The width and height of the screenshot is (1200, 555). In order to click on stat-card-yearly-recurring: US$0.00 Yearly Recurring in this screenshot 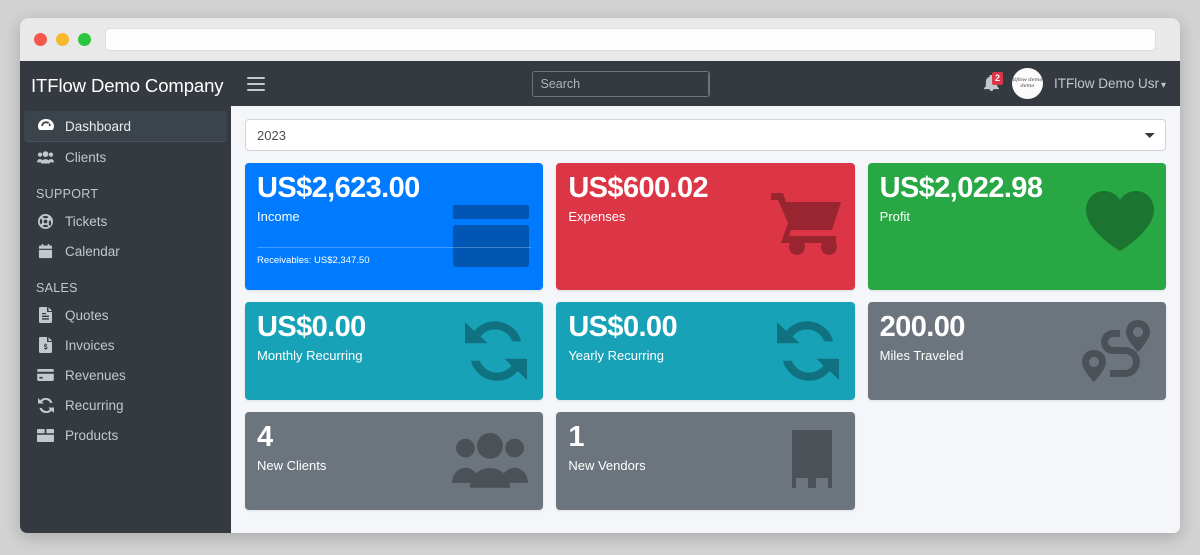, I will do `click(705, 351)`.